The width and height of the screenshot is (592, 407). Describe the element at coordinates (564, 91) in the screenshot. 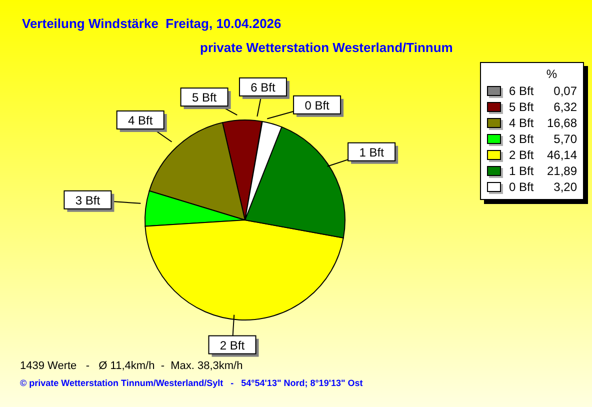

I see `data-label: 0,07` at that location.